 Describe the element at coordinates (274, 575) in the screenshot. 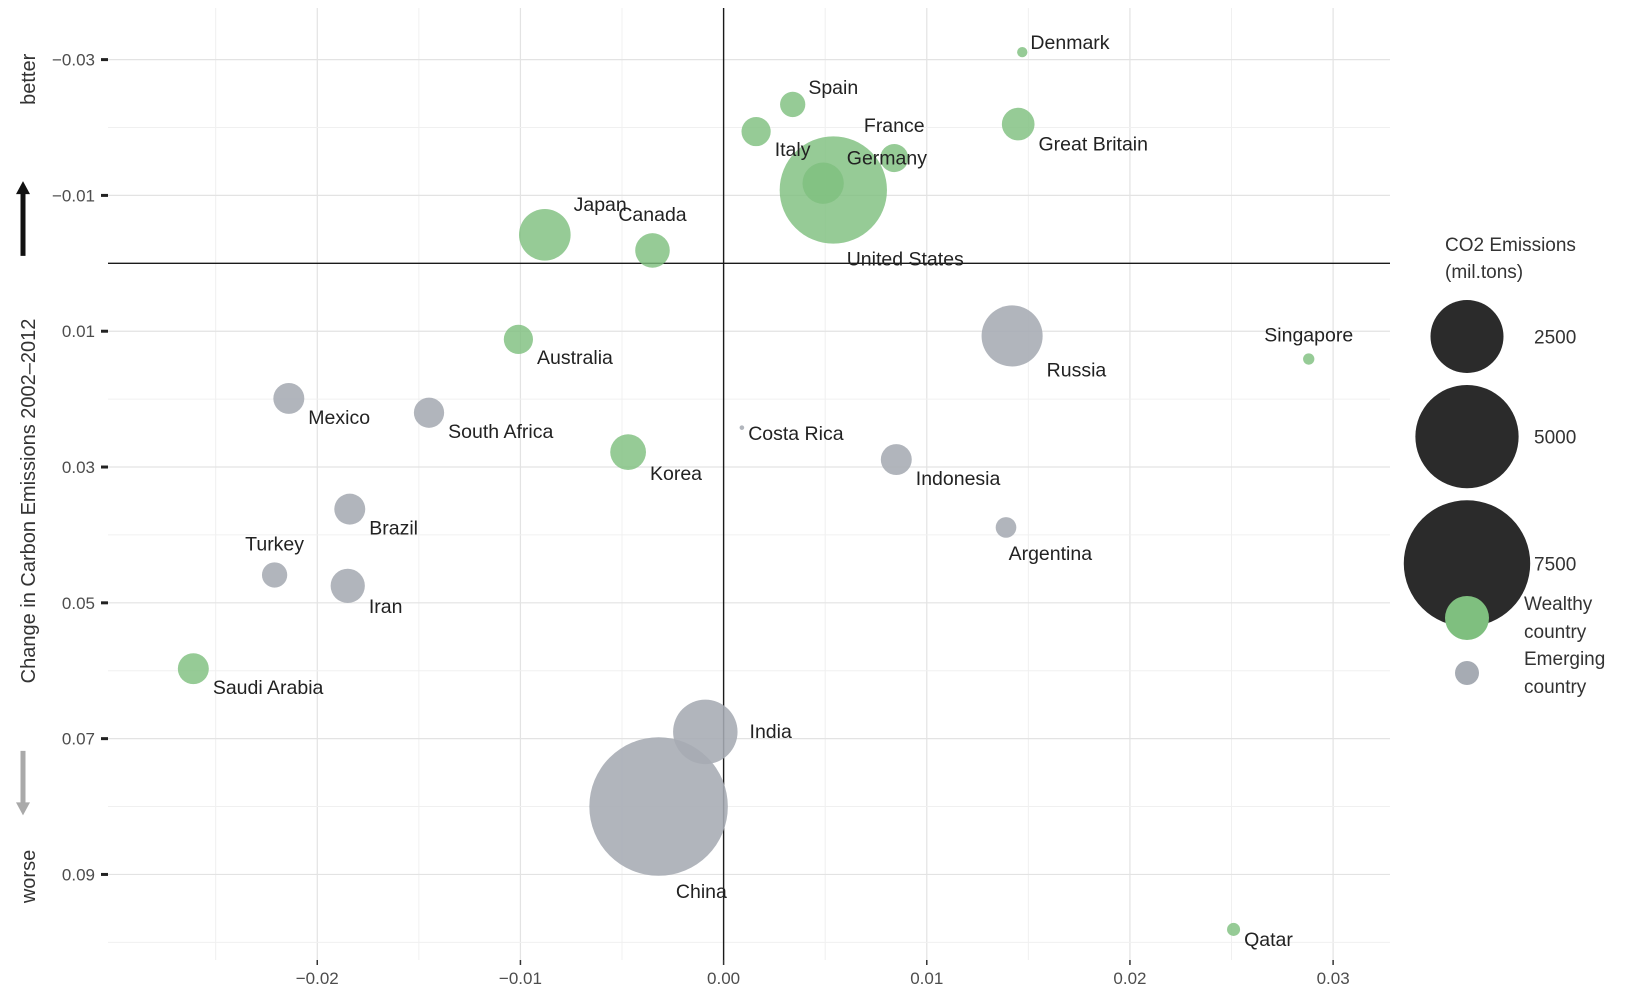

I see `bubble-turkey` at that location.